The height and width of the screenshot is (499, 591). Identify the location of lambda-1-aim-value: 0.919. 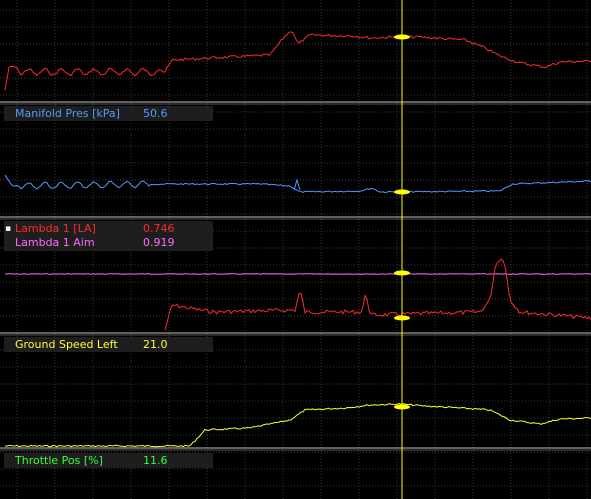
(159, 242).